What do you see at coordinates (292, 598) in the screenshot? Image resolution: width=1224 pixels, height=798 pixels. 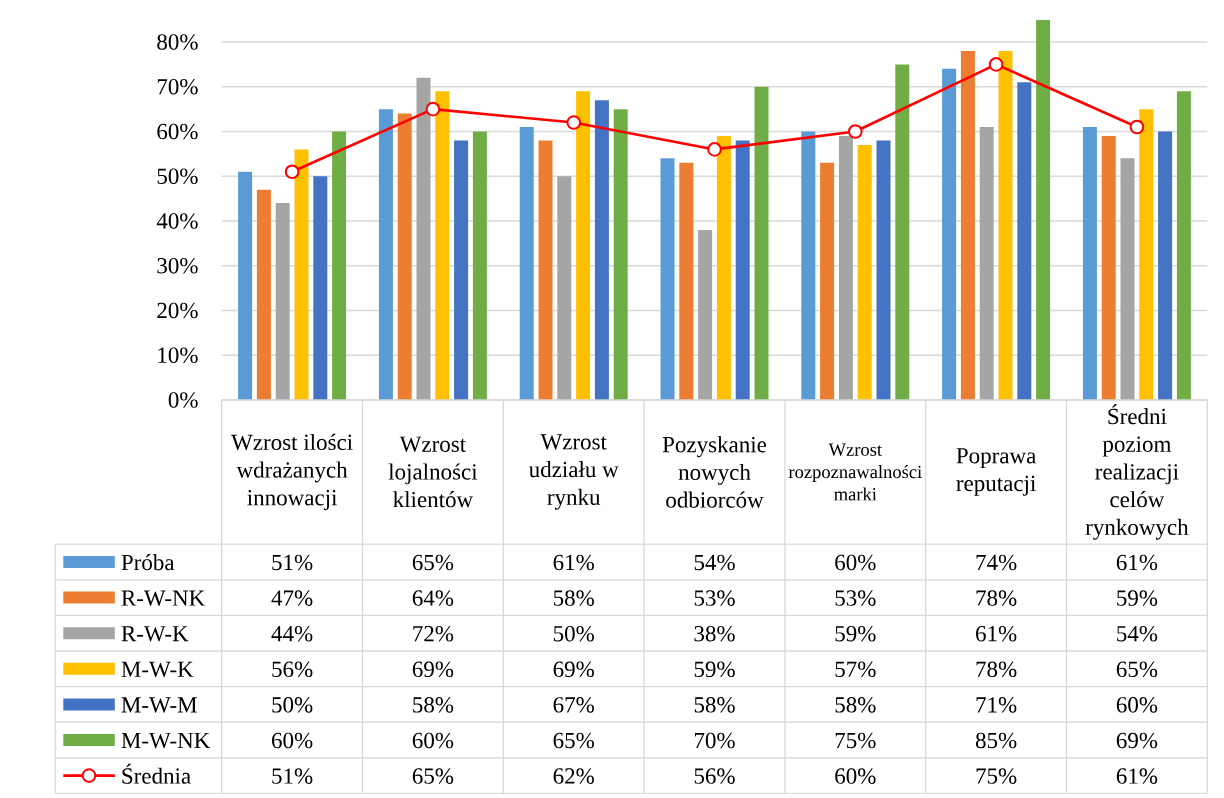 I see `data-label: 47%` at bounding box center [292, 598].